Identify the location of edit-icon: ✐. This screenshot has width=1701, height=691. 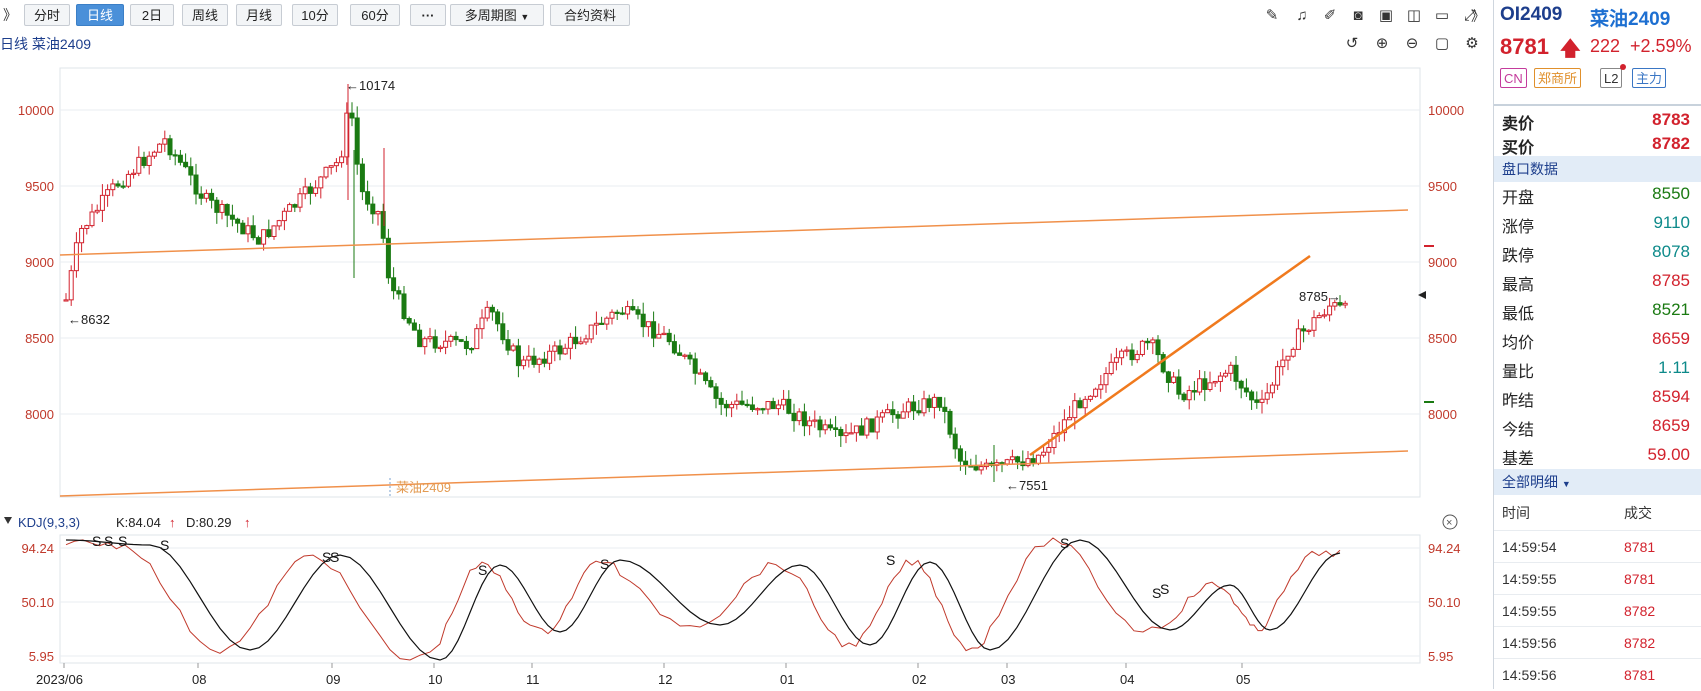
(1330, 15).